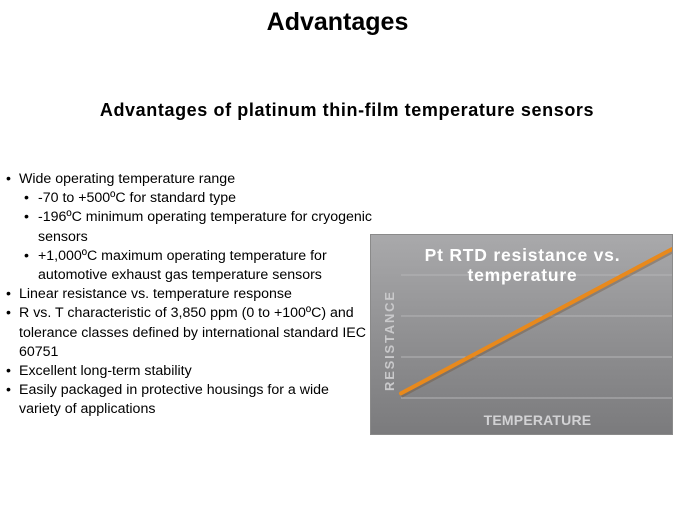 This screenshot has width=675, height=506. I want to click on chart-plot, so click(535, 323).